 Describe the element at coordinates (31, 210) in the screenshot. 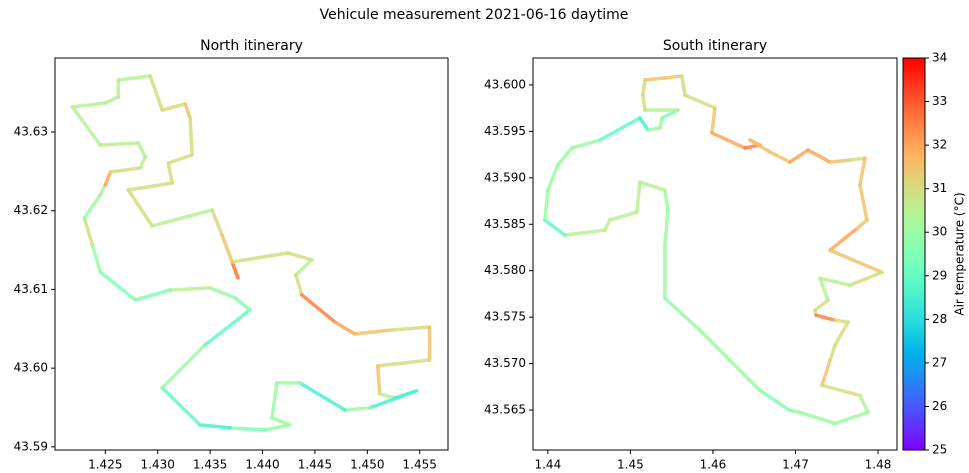

I see `y-tick-label: 43.62` at that location.